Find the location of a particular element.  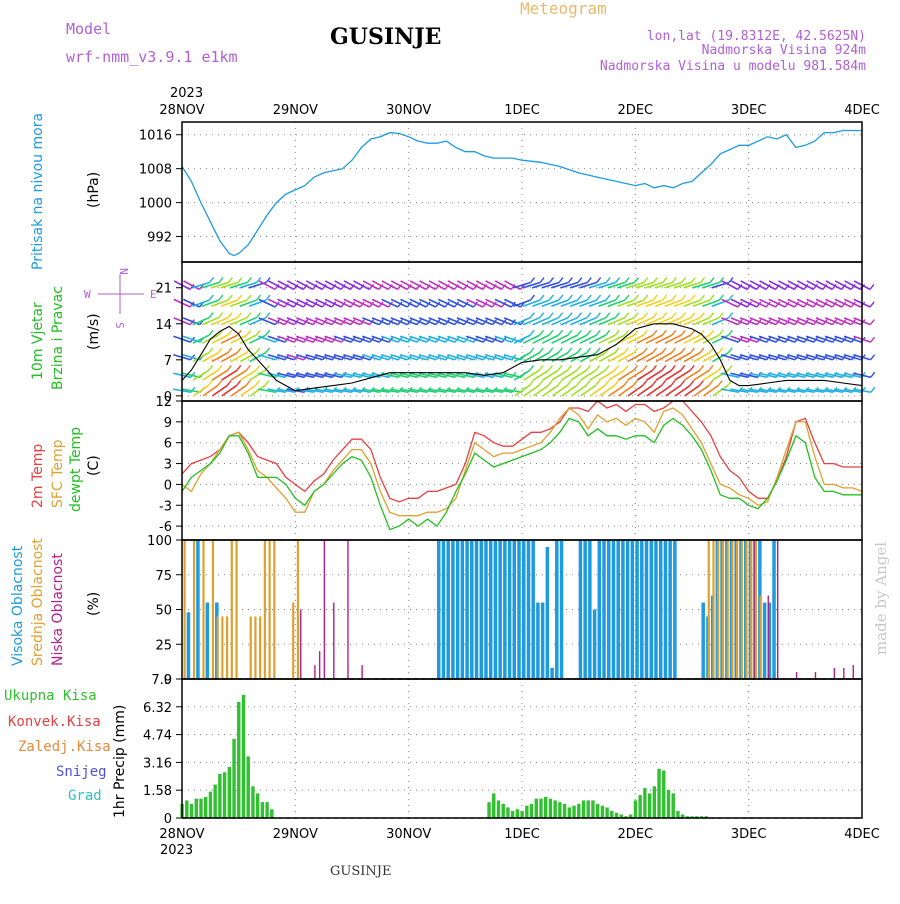

wind-speed-line is located at coordinates (522, 357).